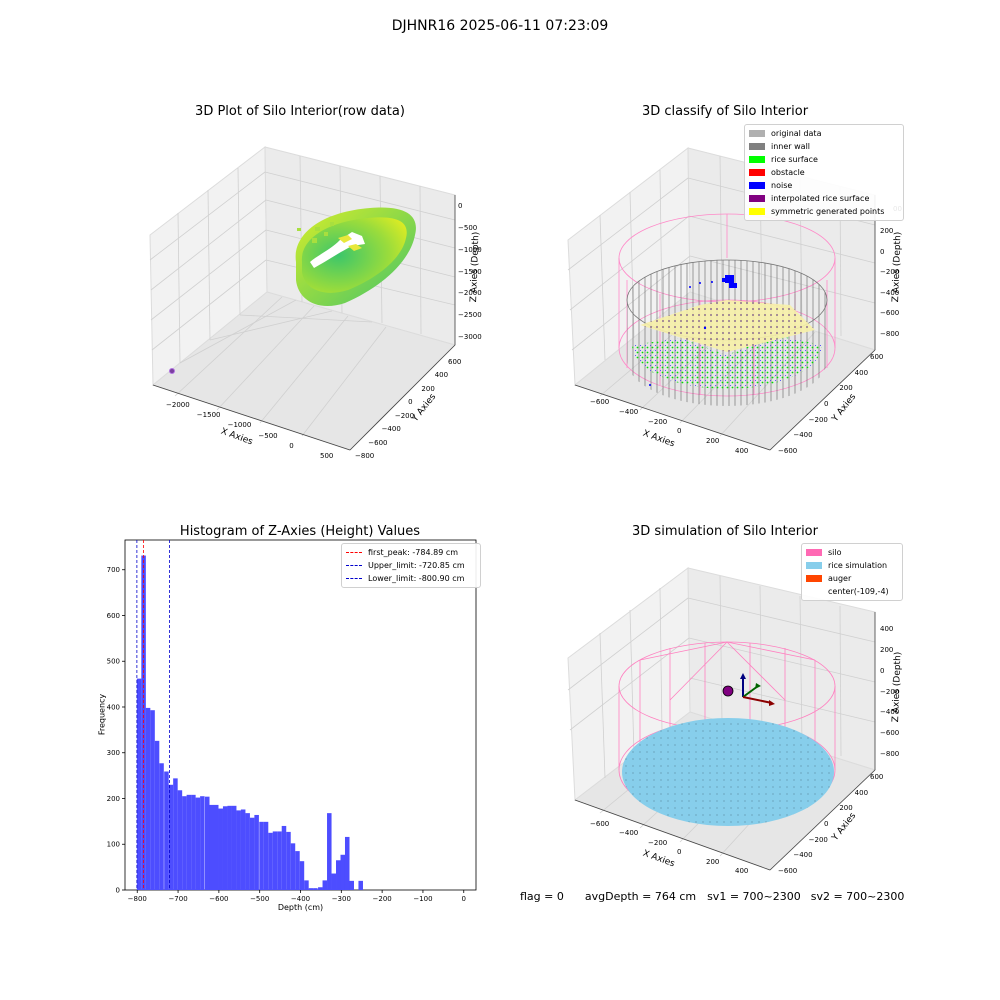 The image size is (1000, 1000). I want to click on histogram-ylabel: Frequency, so click(102, 714).